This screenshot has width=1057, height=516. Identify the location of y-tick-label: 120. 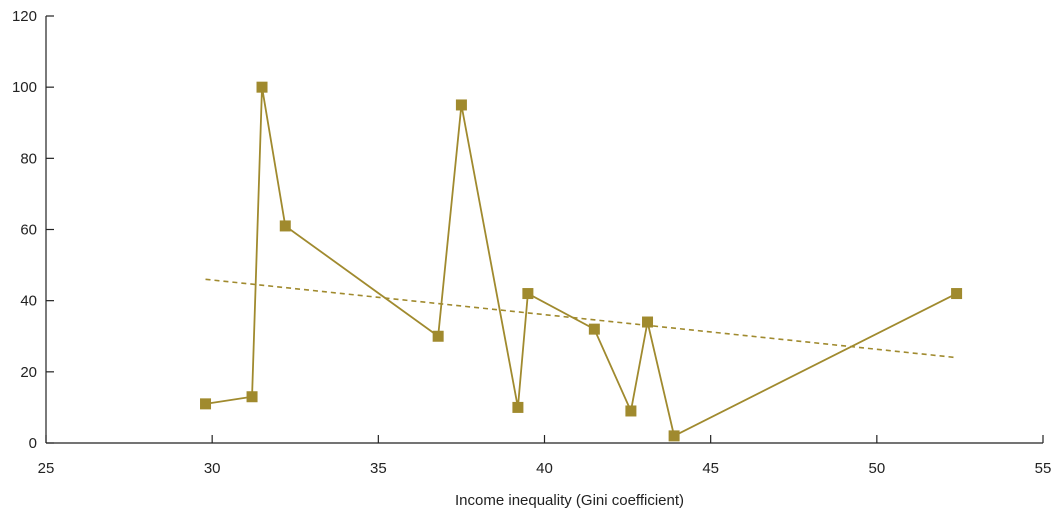
(24, 16).